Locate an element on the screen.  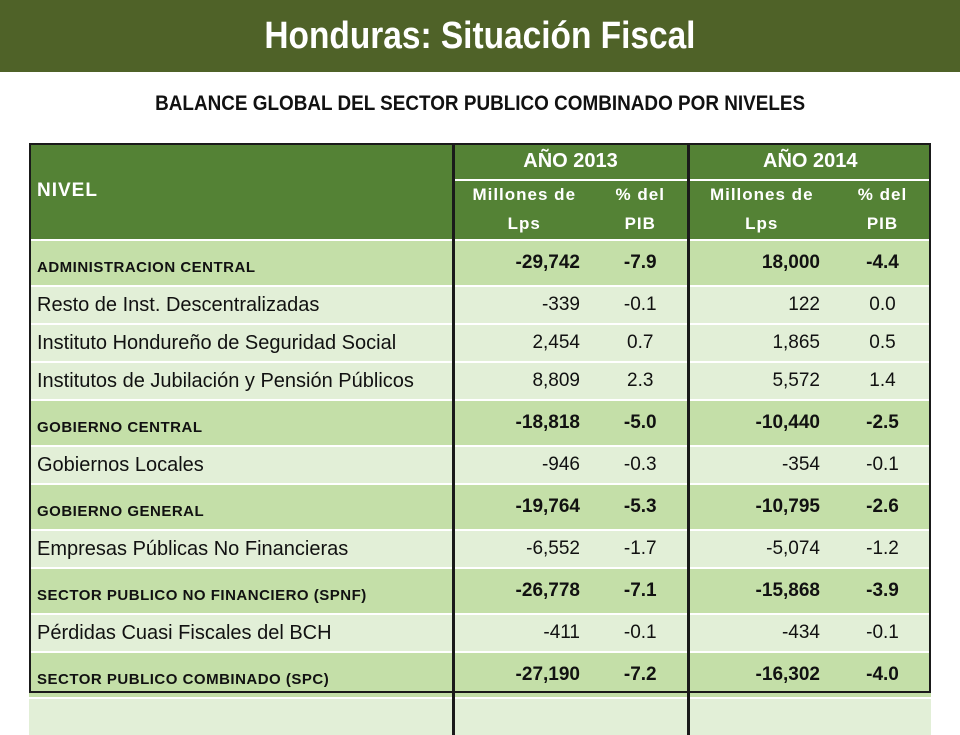
value-2014: 18,000 is located at coordinates (760, 262).